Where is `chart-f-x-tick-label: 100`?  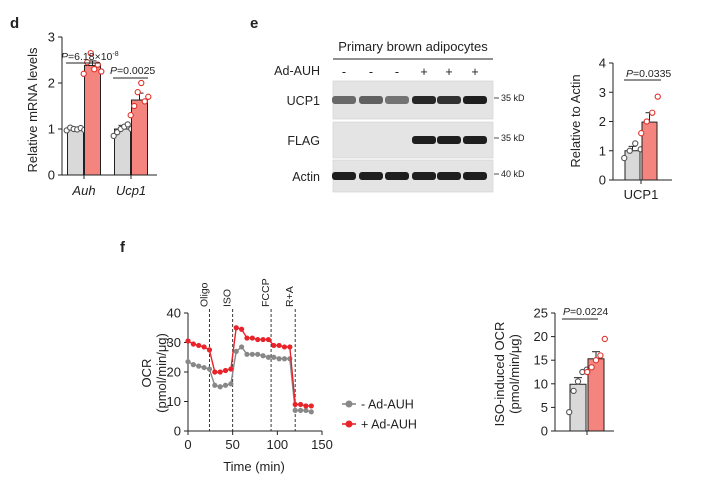 chart-f-x-tick-label: 100 is located at coordinates (277, 444).